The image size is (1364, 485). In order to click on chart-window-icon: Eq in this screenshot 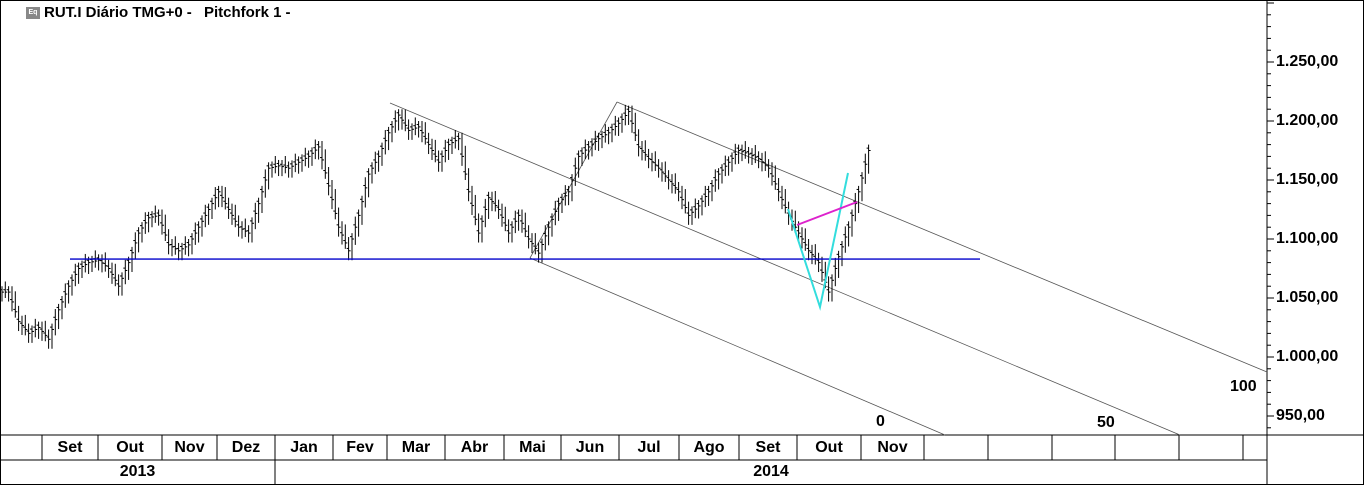, I will do `click(33, 12)`.